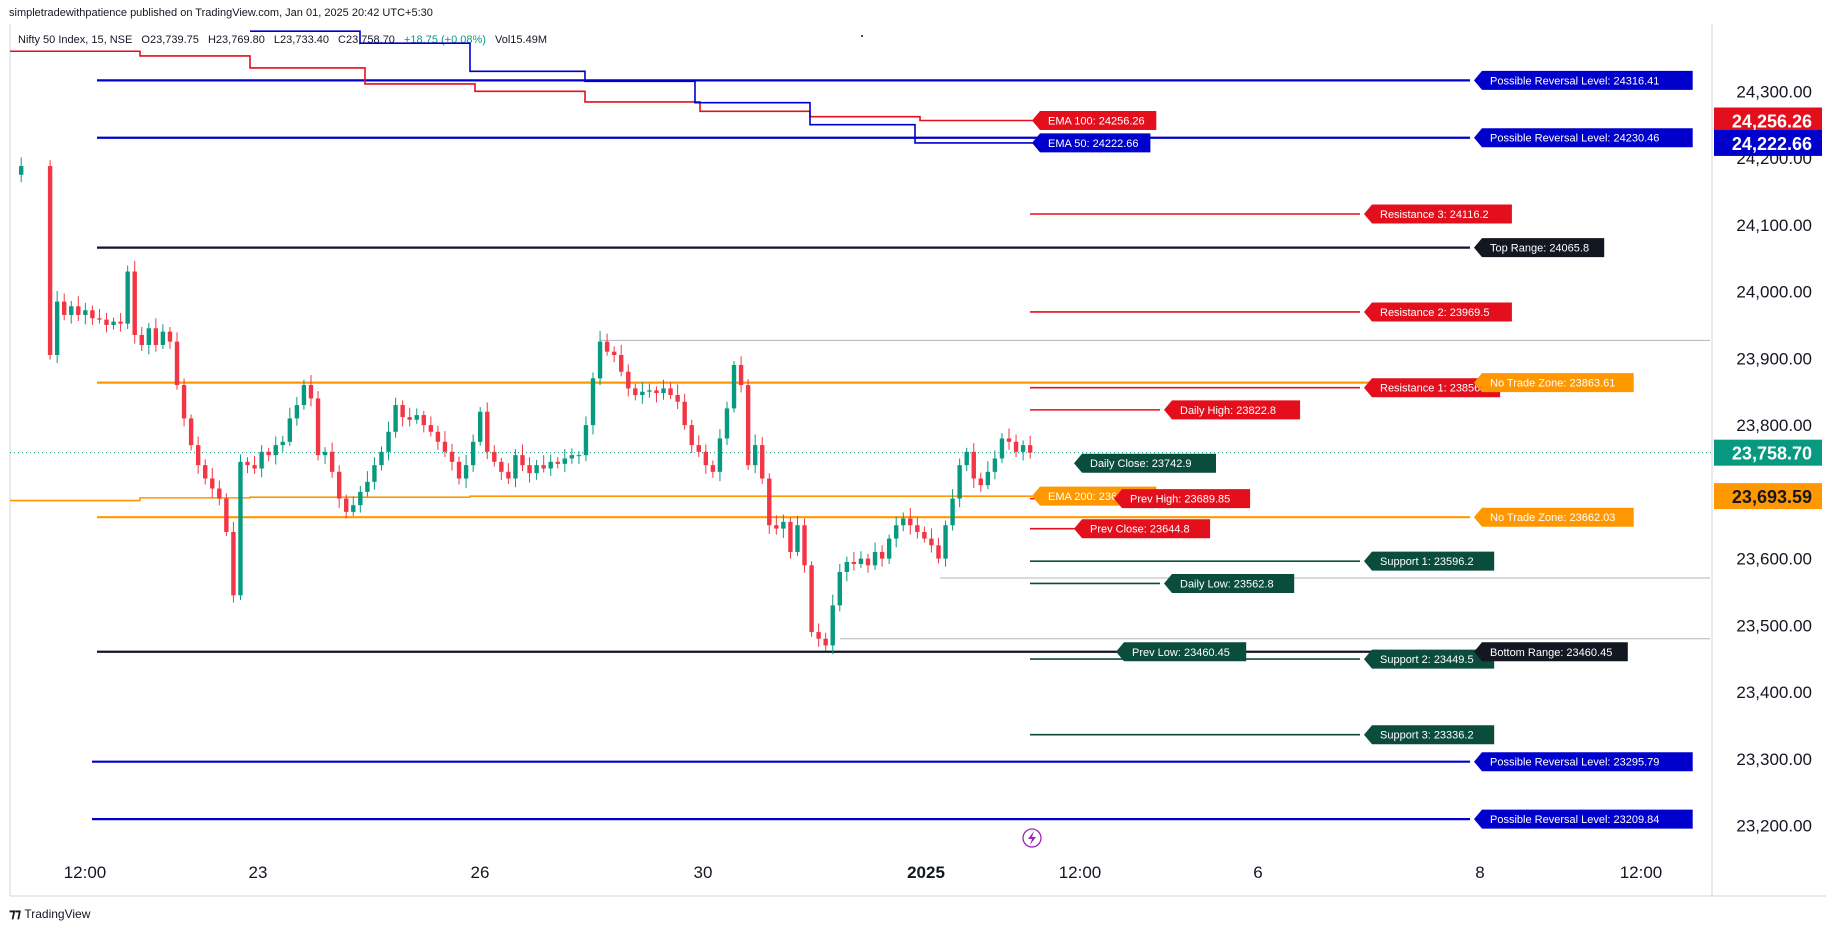  I want to click on label-text: Prev Close: 23644.8, so click(1140, 530).